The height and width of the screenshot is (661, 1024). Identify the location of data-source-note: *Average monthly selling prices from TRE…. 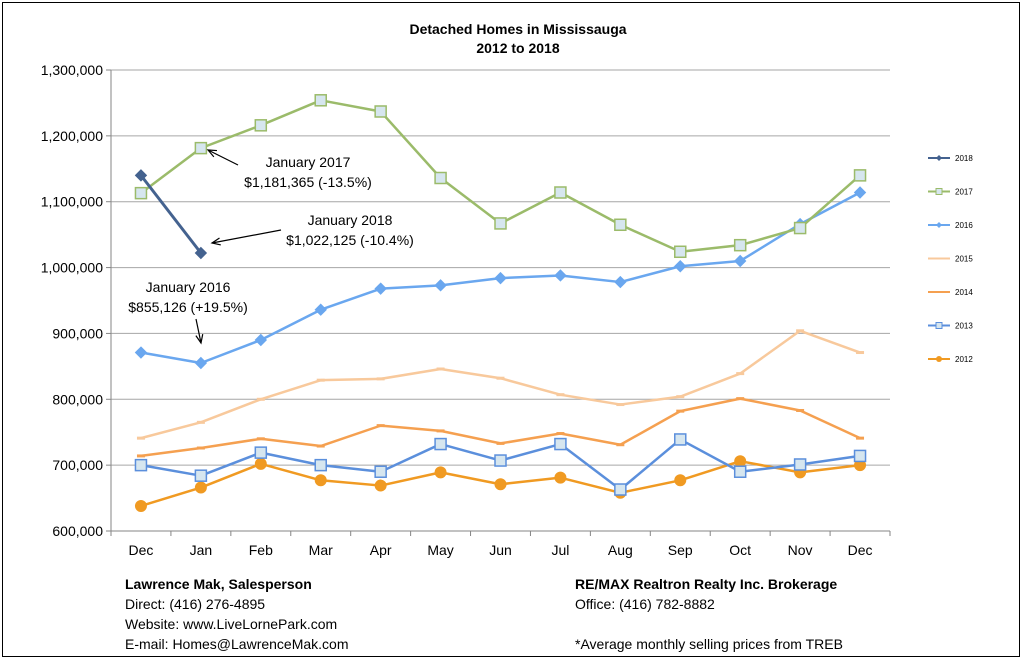
(709, 644).